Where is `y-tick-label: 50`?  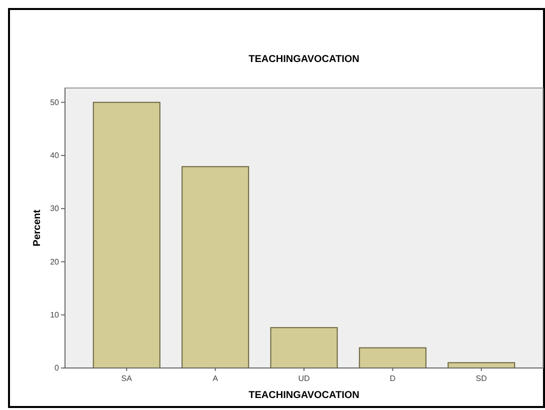 y-tick-label: 50 is located at coordinates (55, 102).